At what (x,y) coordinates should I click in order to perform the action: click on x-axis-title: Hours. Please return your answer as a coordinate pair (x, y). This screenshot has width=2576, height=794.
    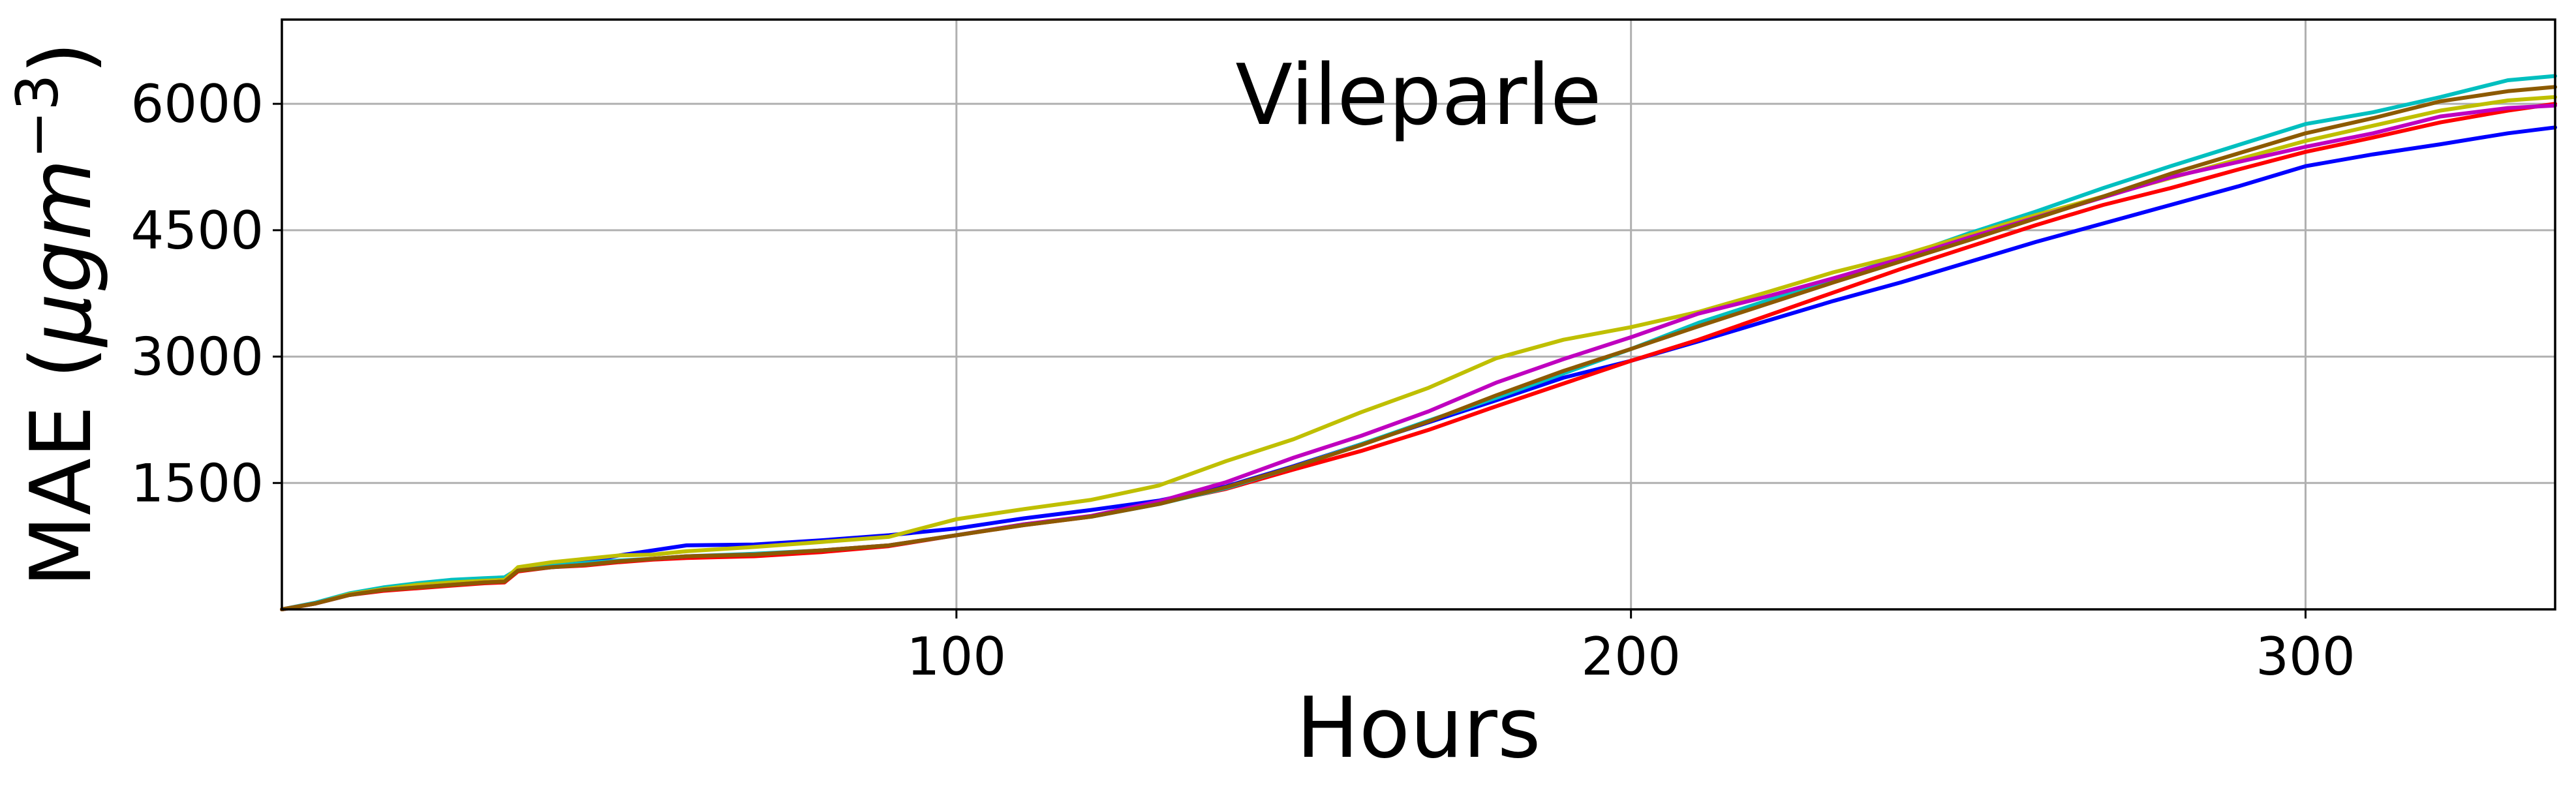
    Looking at the image, I should click on (1418, 728).